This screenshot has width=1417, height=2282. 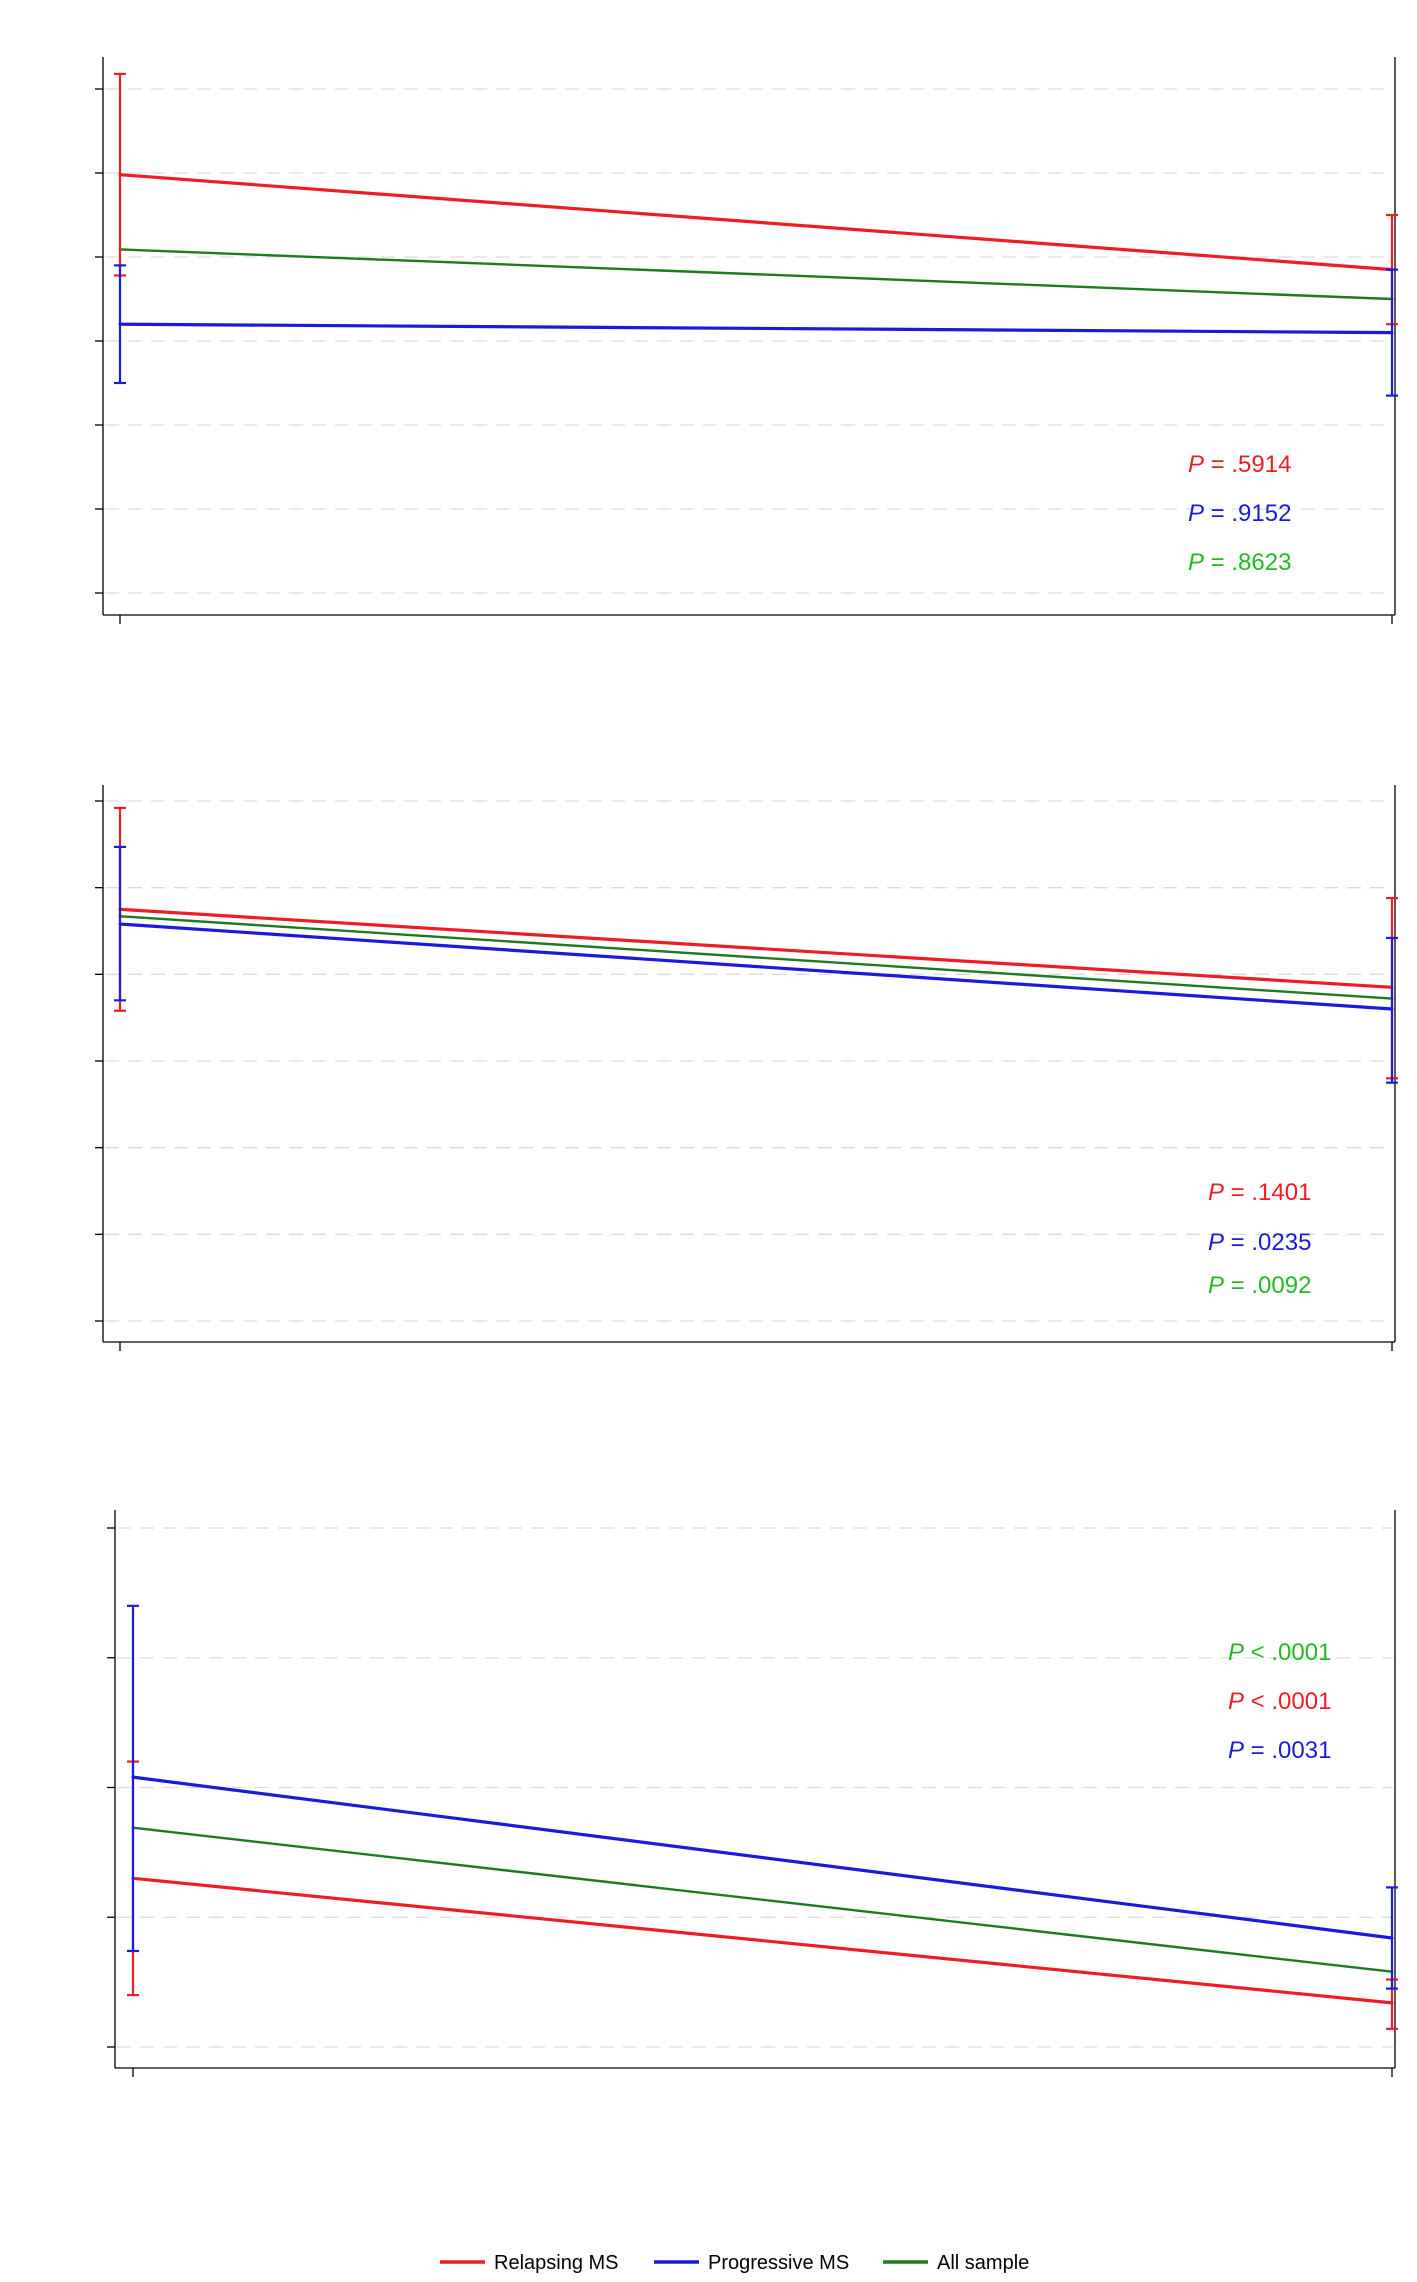 I want to click on p-value-text: = .5914, so click(x=1247, y=464).